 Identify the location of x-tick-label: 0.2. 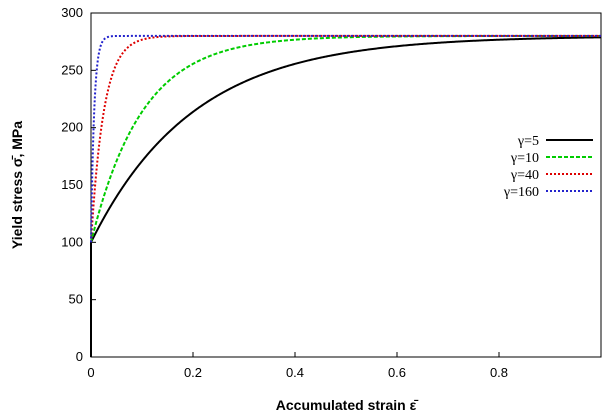
(193, 372).